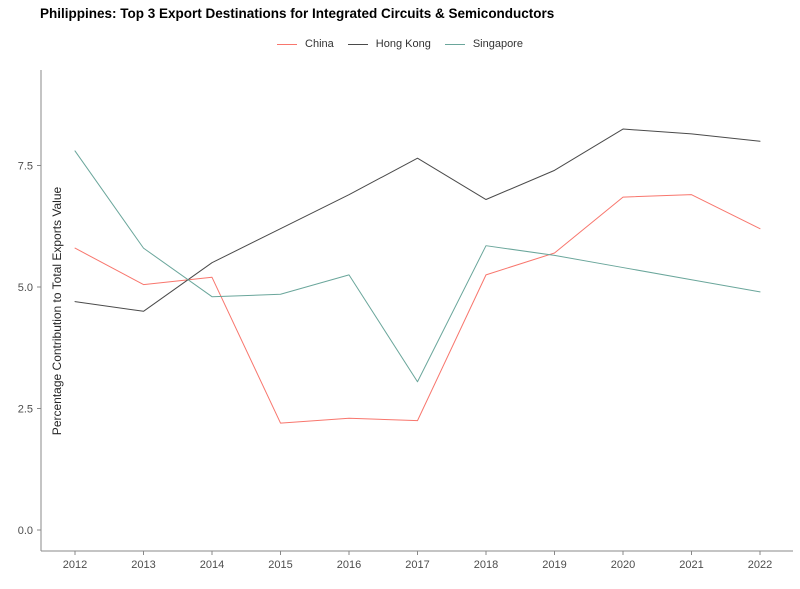 The height and width of the screenshot is (589, 800). What do you see at coordinates (25, 167) in the screenshot?
I see `y-tick-label: 7.5` at bounding box center [25, 167].